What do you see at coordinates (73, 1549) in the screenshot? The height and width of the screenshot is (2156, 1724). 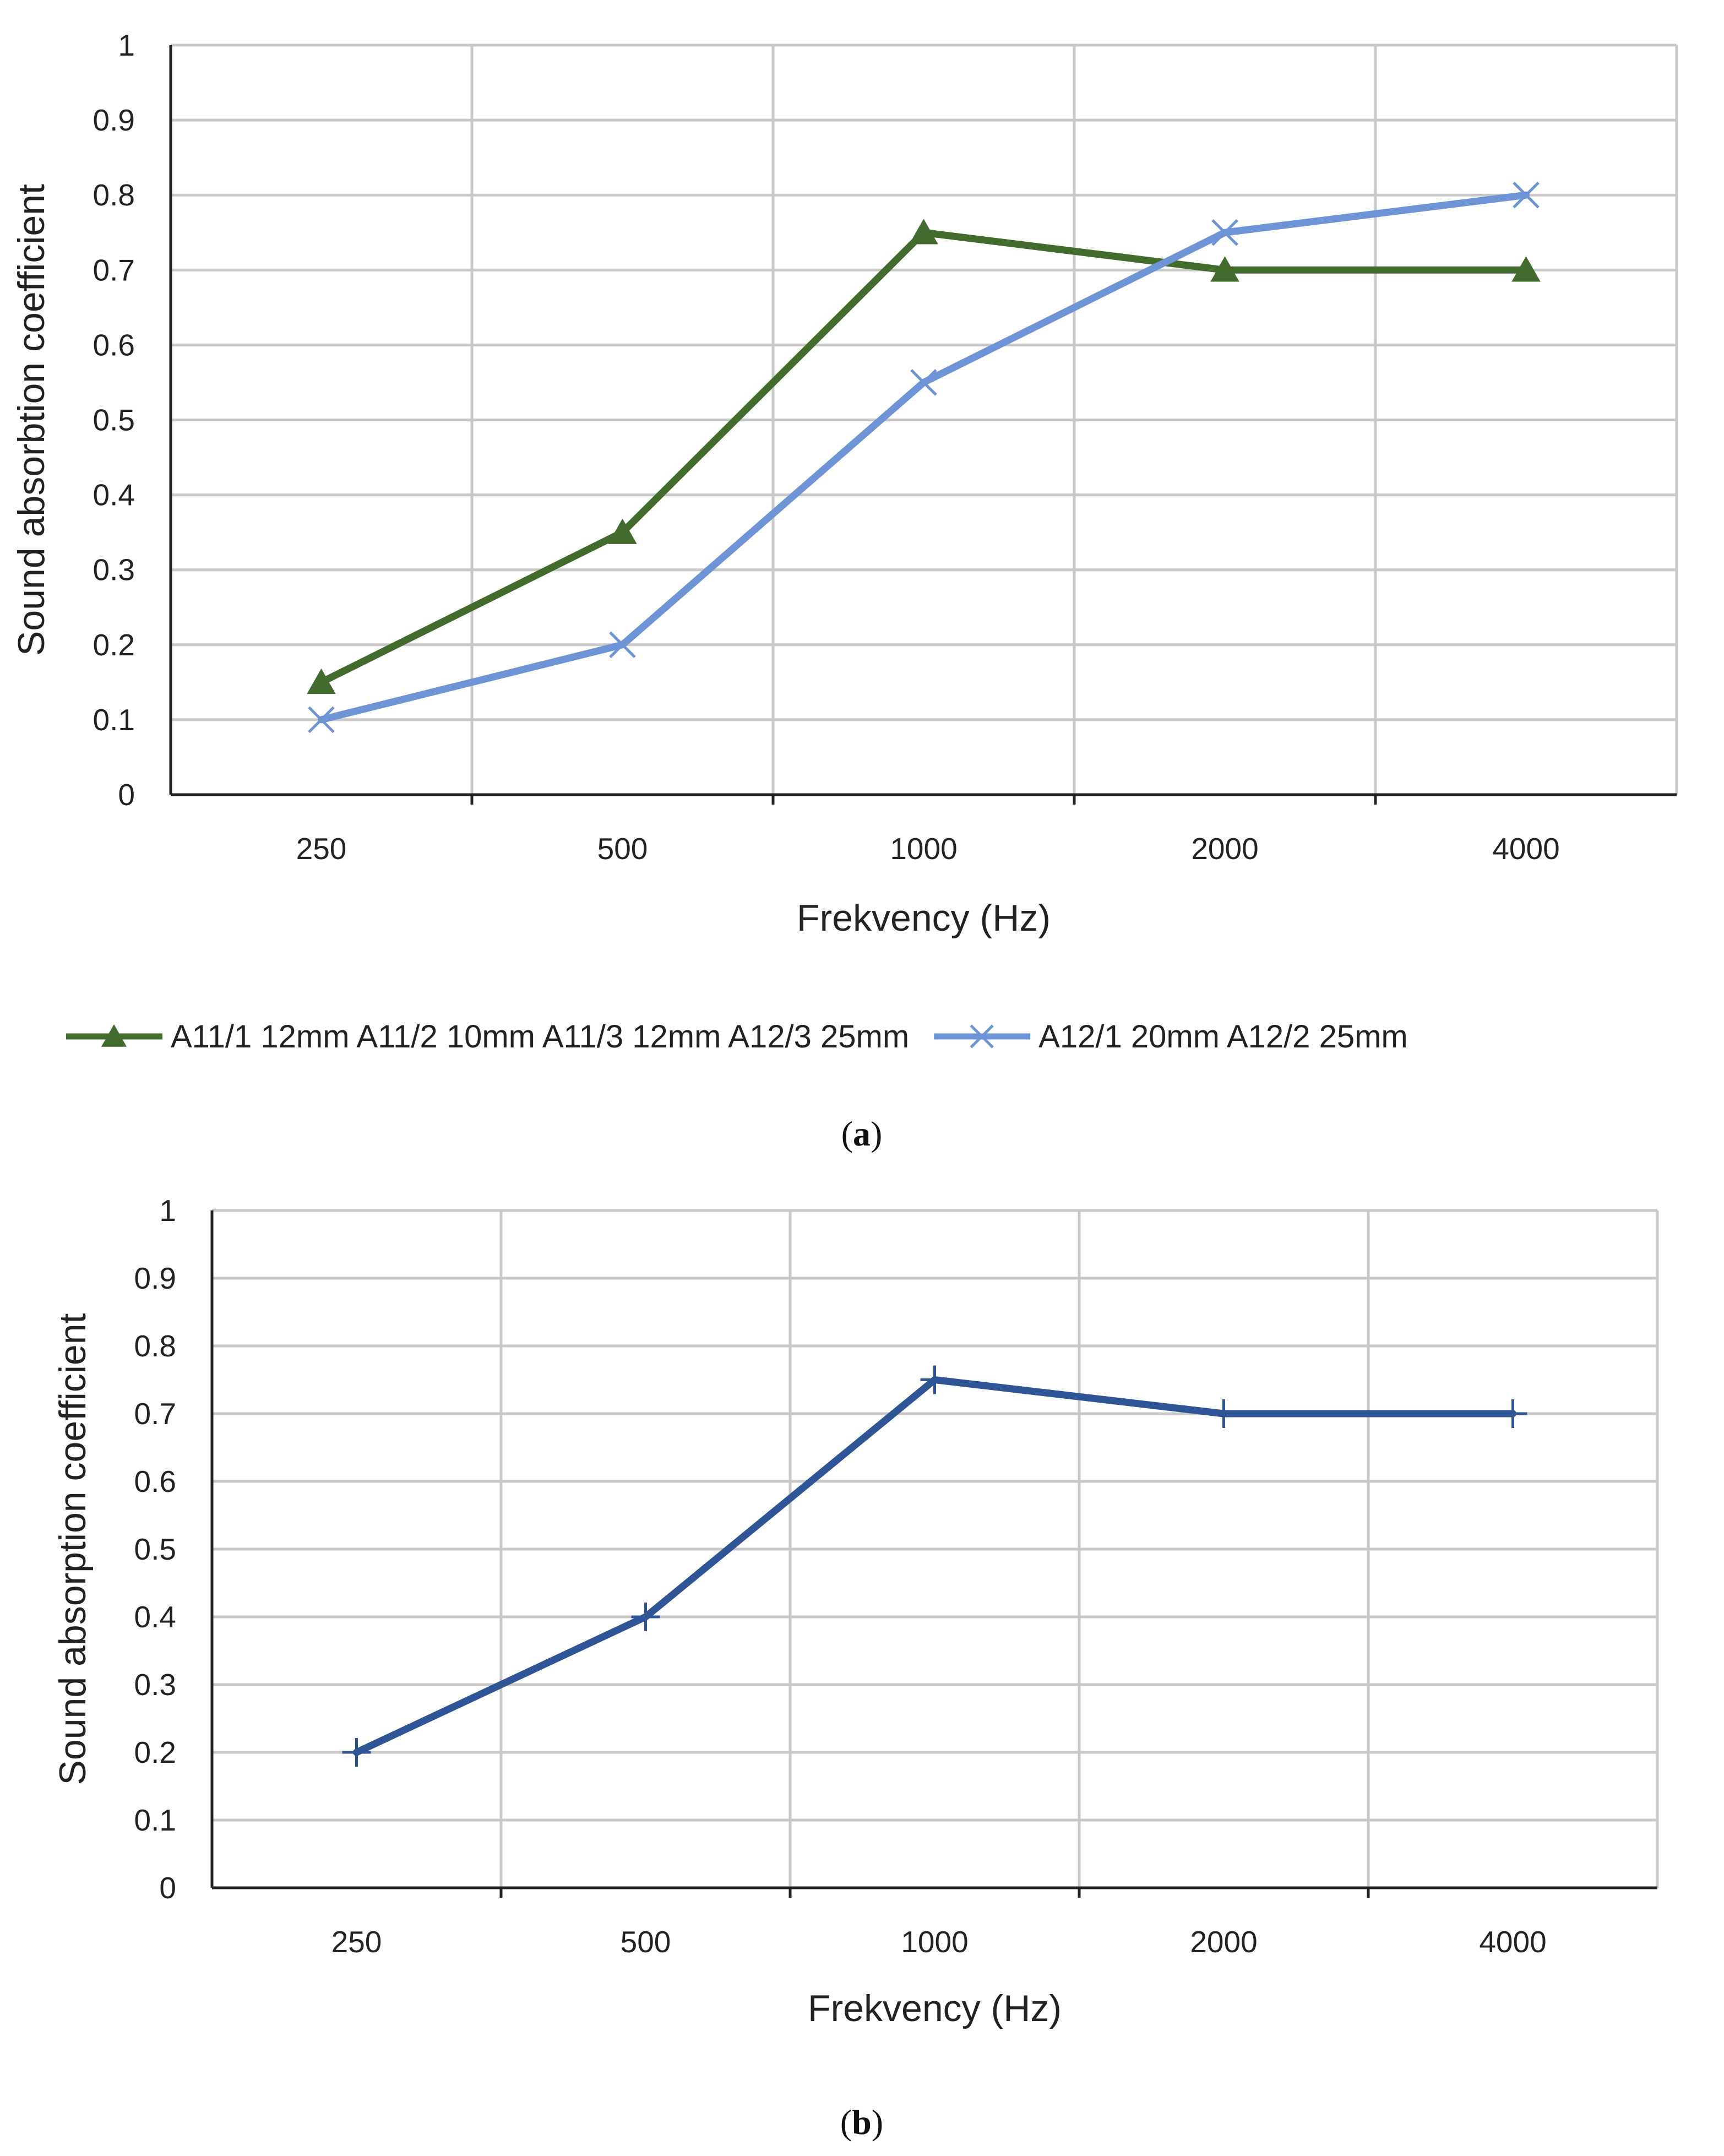 I see `y-axis-title: Sound absorption coefficient` at bounding box center [73, 1549].